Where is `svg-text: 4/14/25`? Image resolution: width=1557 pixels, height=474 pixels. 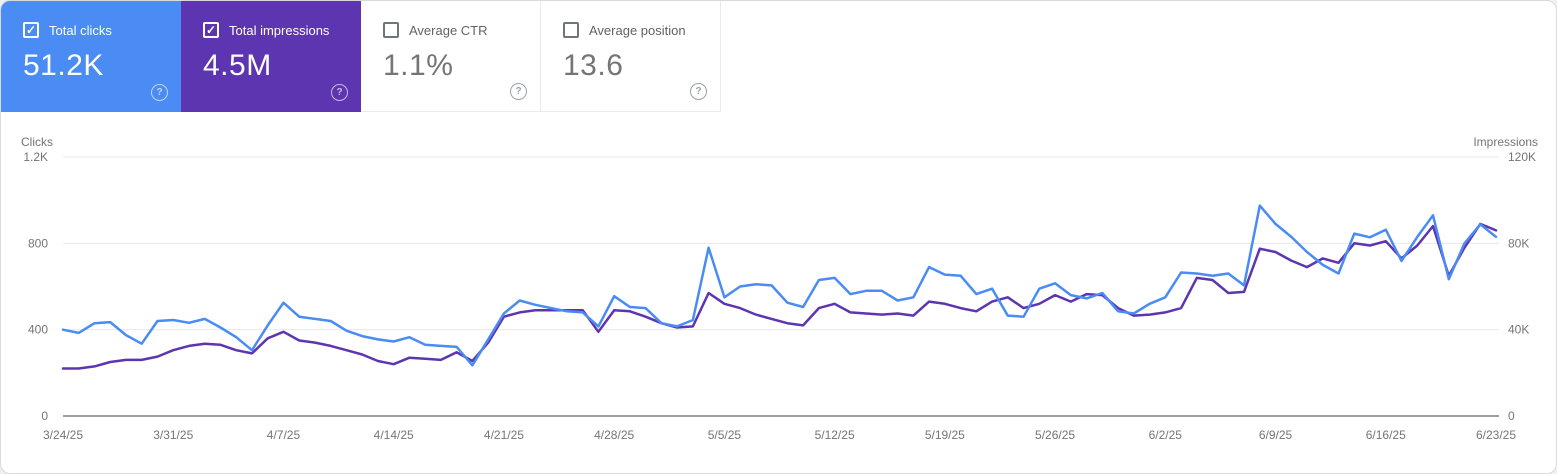
svg-text: 4/14/25 is located at coordinates (394, 435).